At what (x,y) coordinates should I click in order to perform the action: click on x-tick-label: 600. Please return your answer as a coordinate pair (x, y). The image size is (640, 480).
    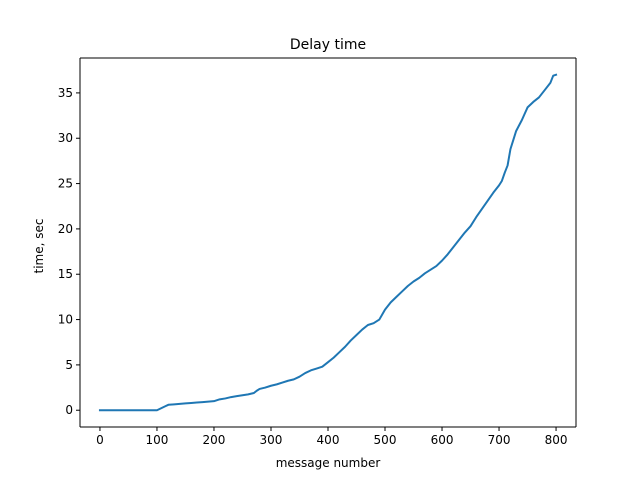
    Looking at the image, I should click on (442, 440).